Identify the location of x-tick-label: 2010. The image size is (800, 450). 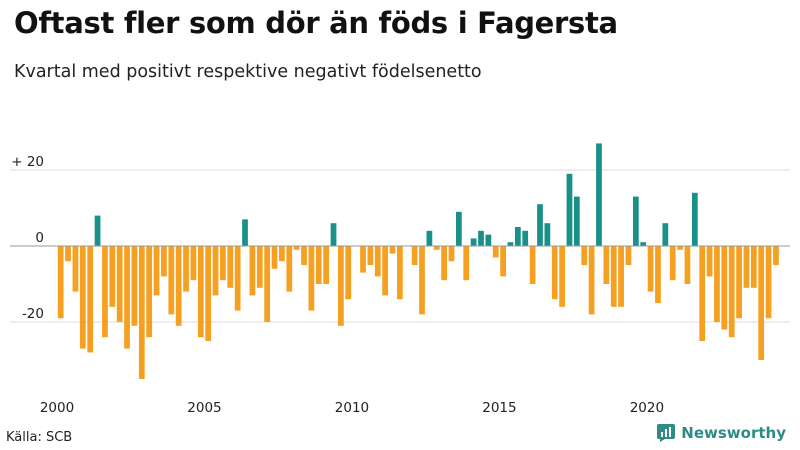
(352, 408).